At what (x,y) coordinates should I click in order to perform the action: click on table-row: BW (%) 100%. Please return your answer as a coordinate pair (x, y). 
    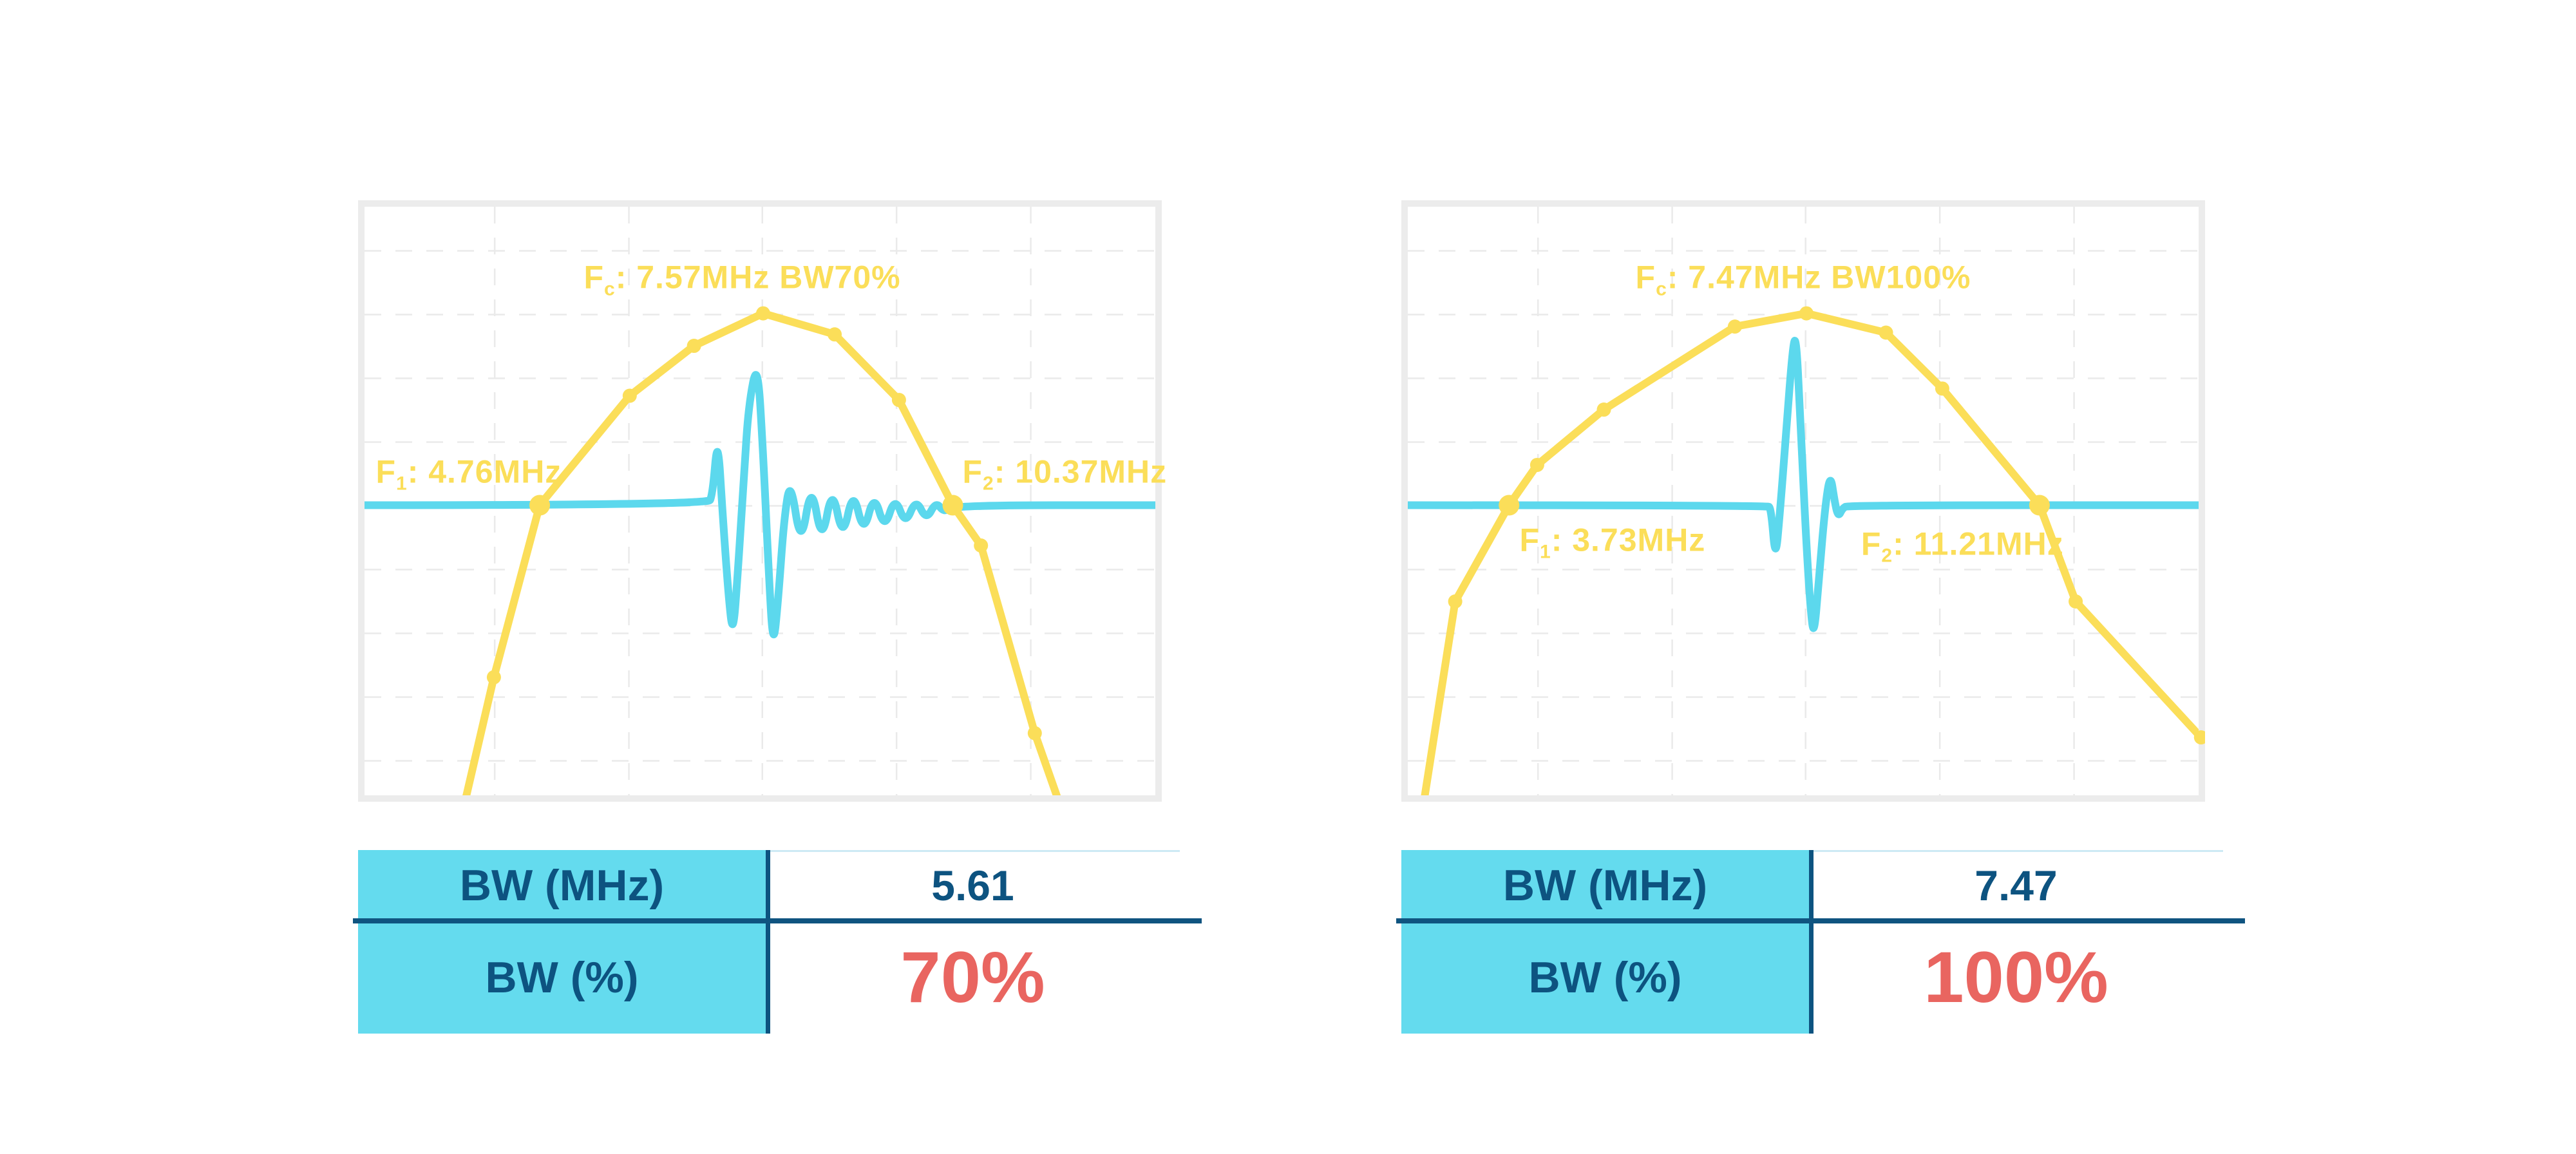
    Looking at the image, I should click on (1812, 977).